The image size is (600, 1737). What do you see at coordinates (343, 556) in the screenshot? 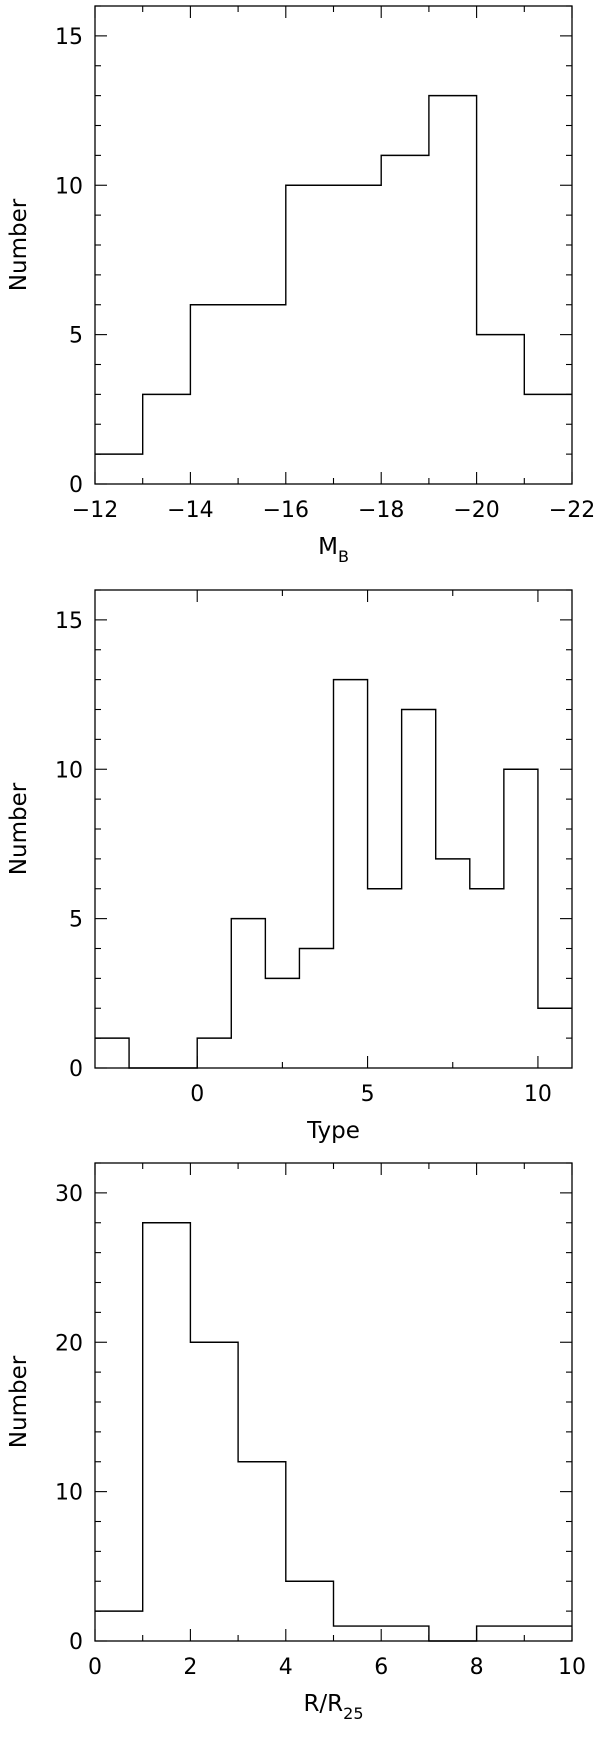
I see `x-axis-label-subscript: B` at bounding box center [343, 556].